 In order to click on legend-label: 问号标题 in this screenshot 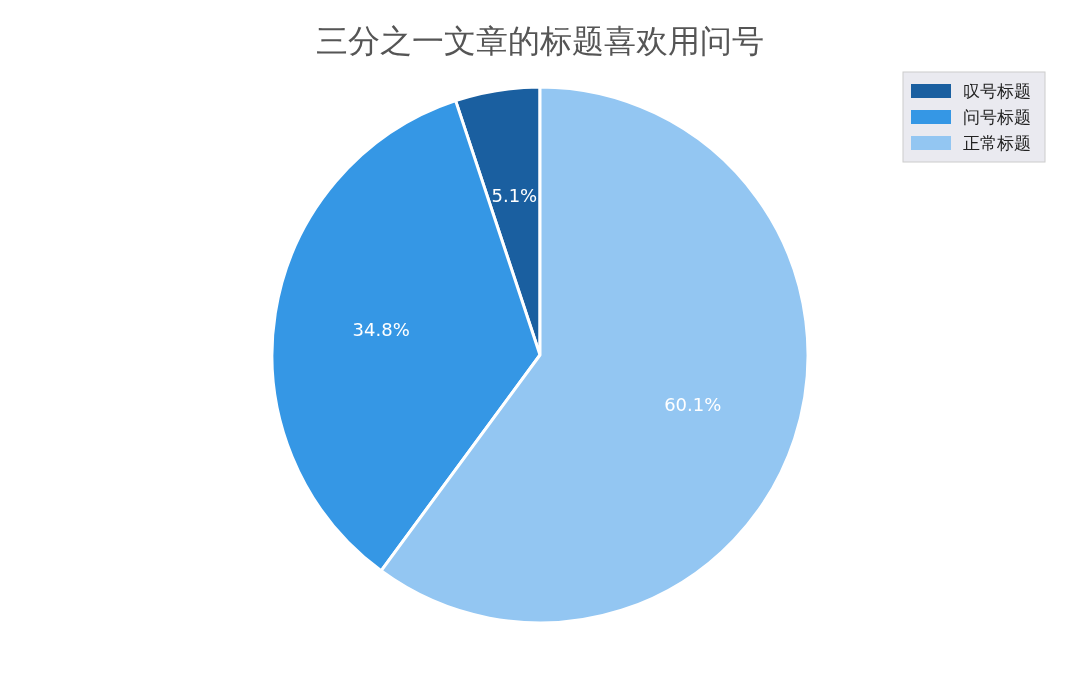, I will do `click(997, 117)`.